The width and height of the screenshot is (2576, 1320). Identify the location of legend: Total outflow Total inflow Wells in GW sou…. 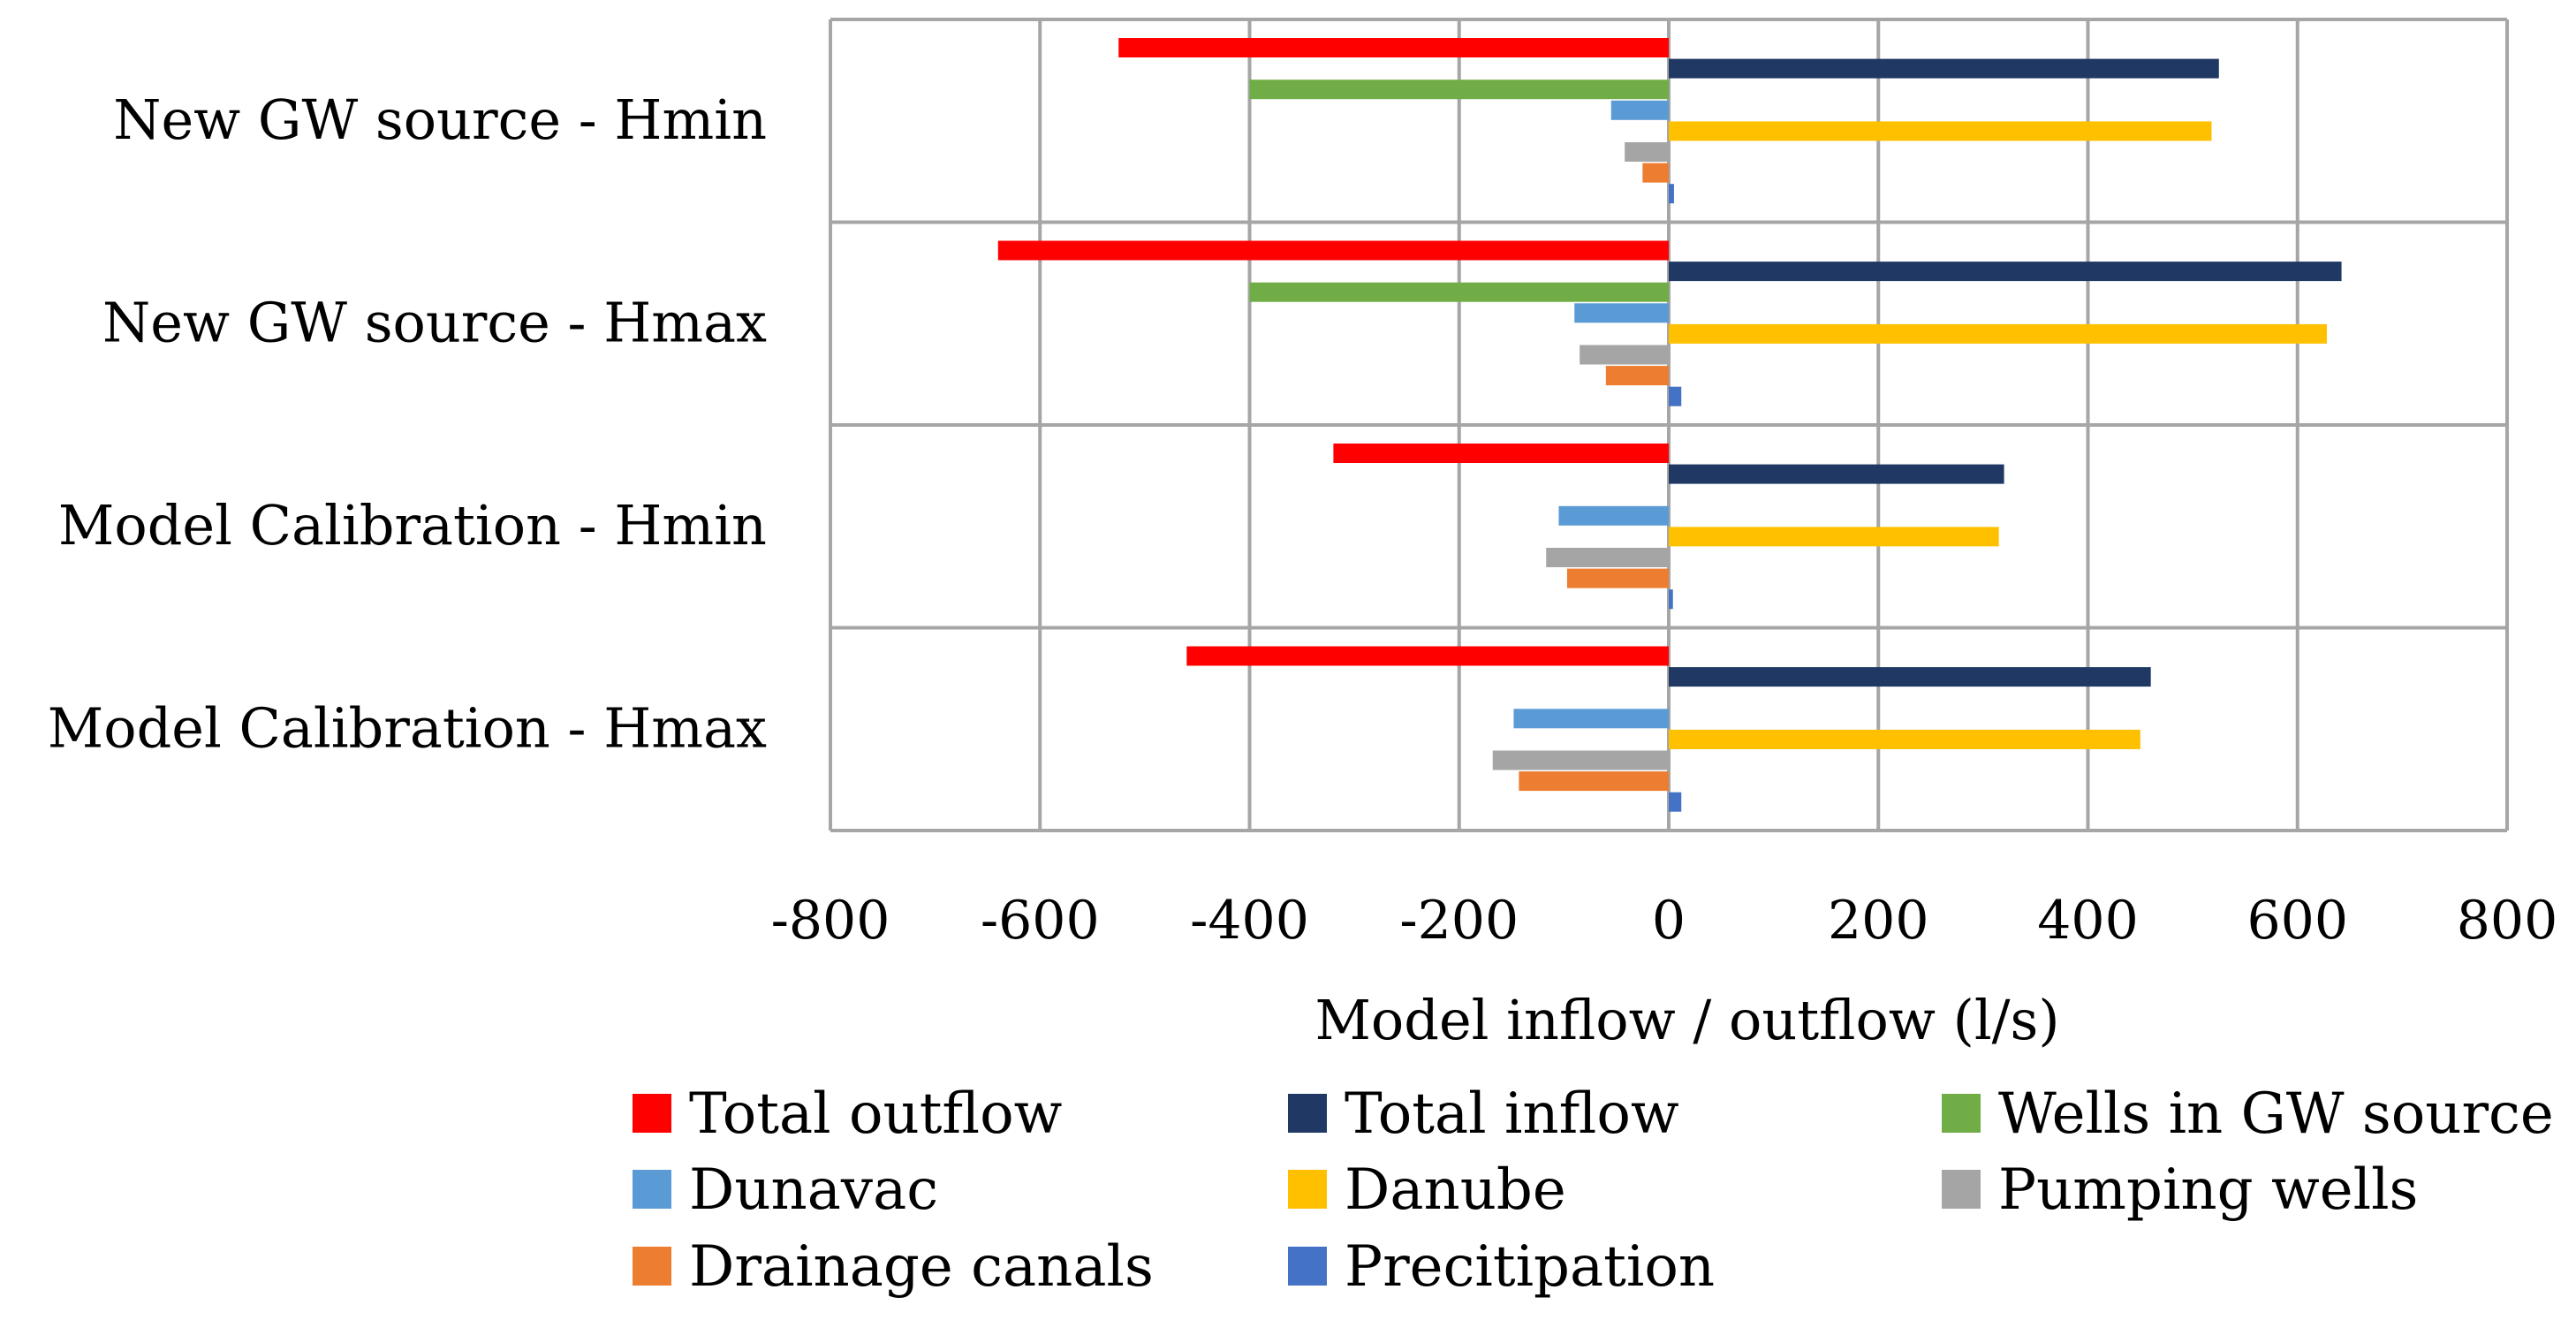
(1594, 1190).